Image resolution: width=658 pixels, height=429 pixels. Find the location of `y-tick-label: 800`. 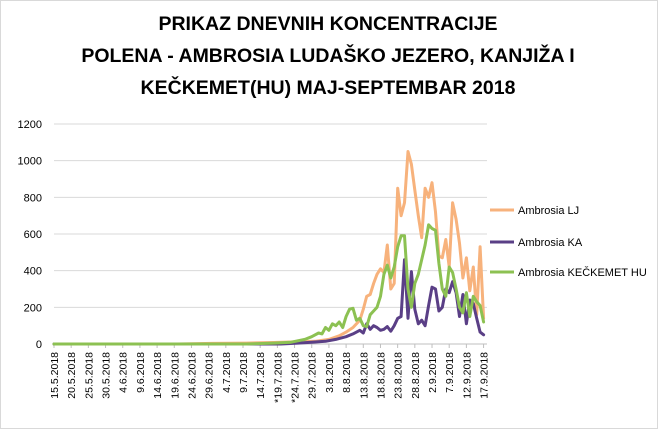

y-tick-label: 800 is located at coordinates (33, 198).